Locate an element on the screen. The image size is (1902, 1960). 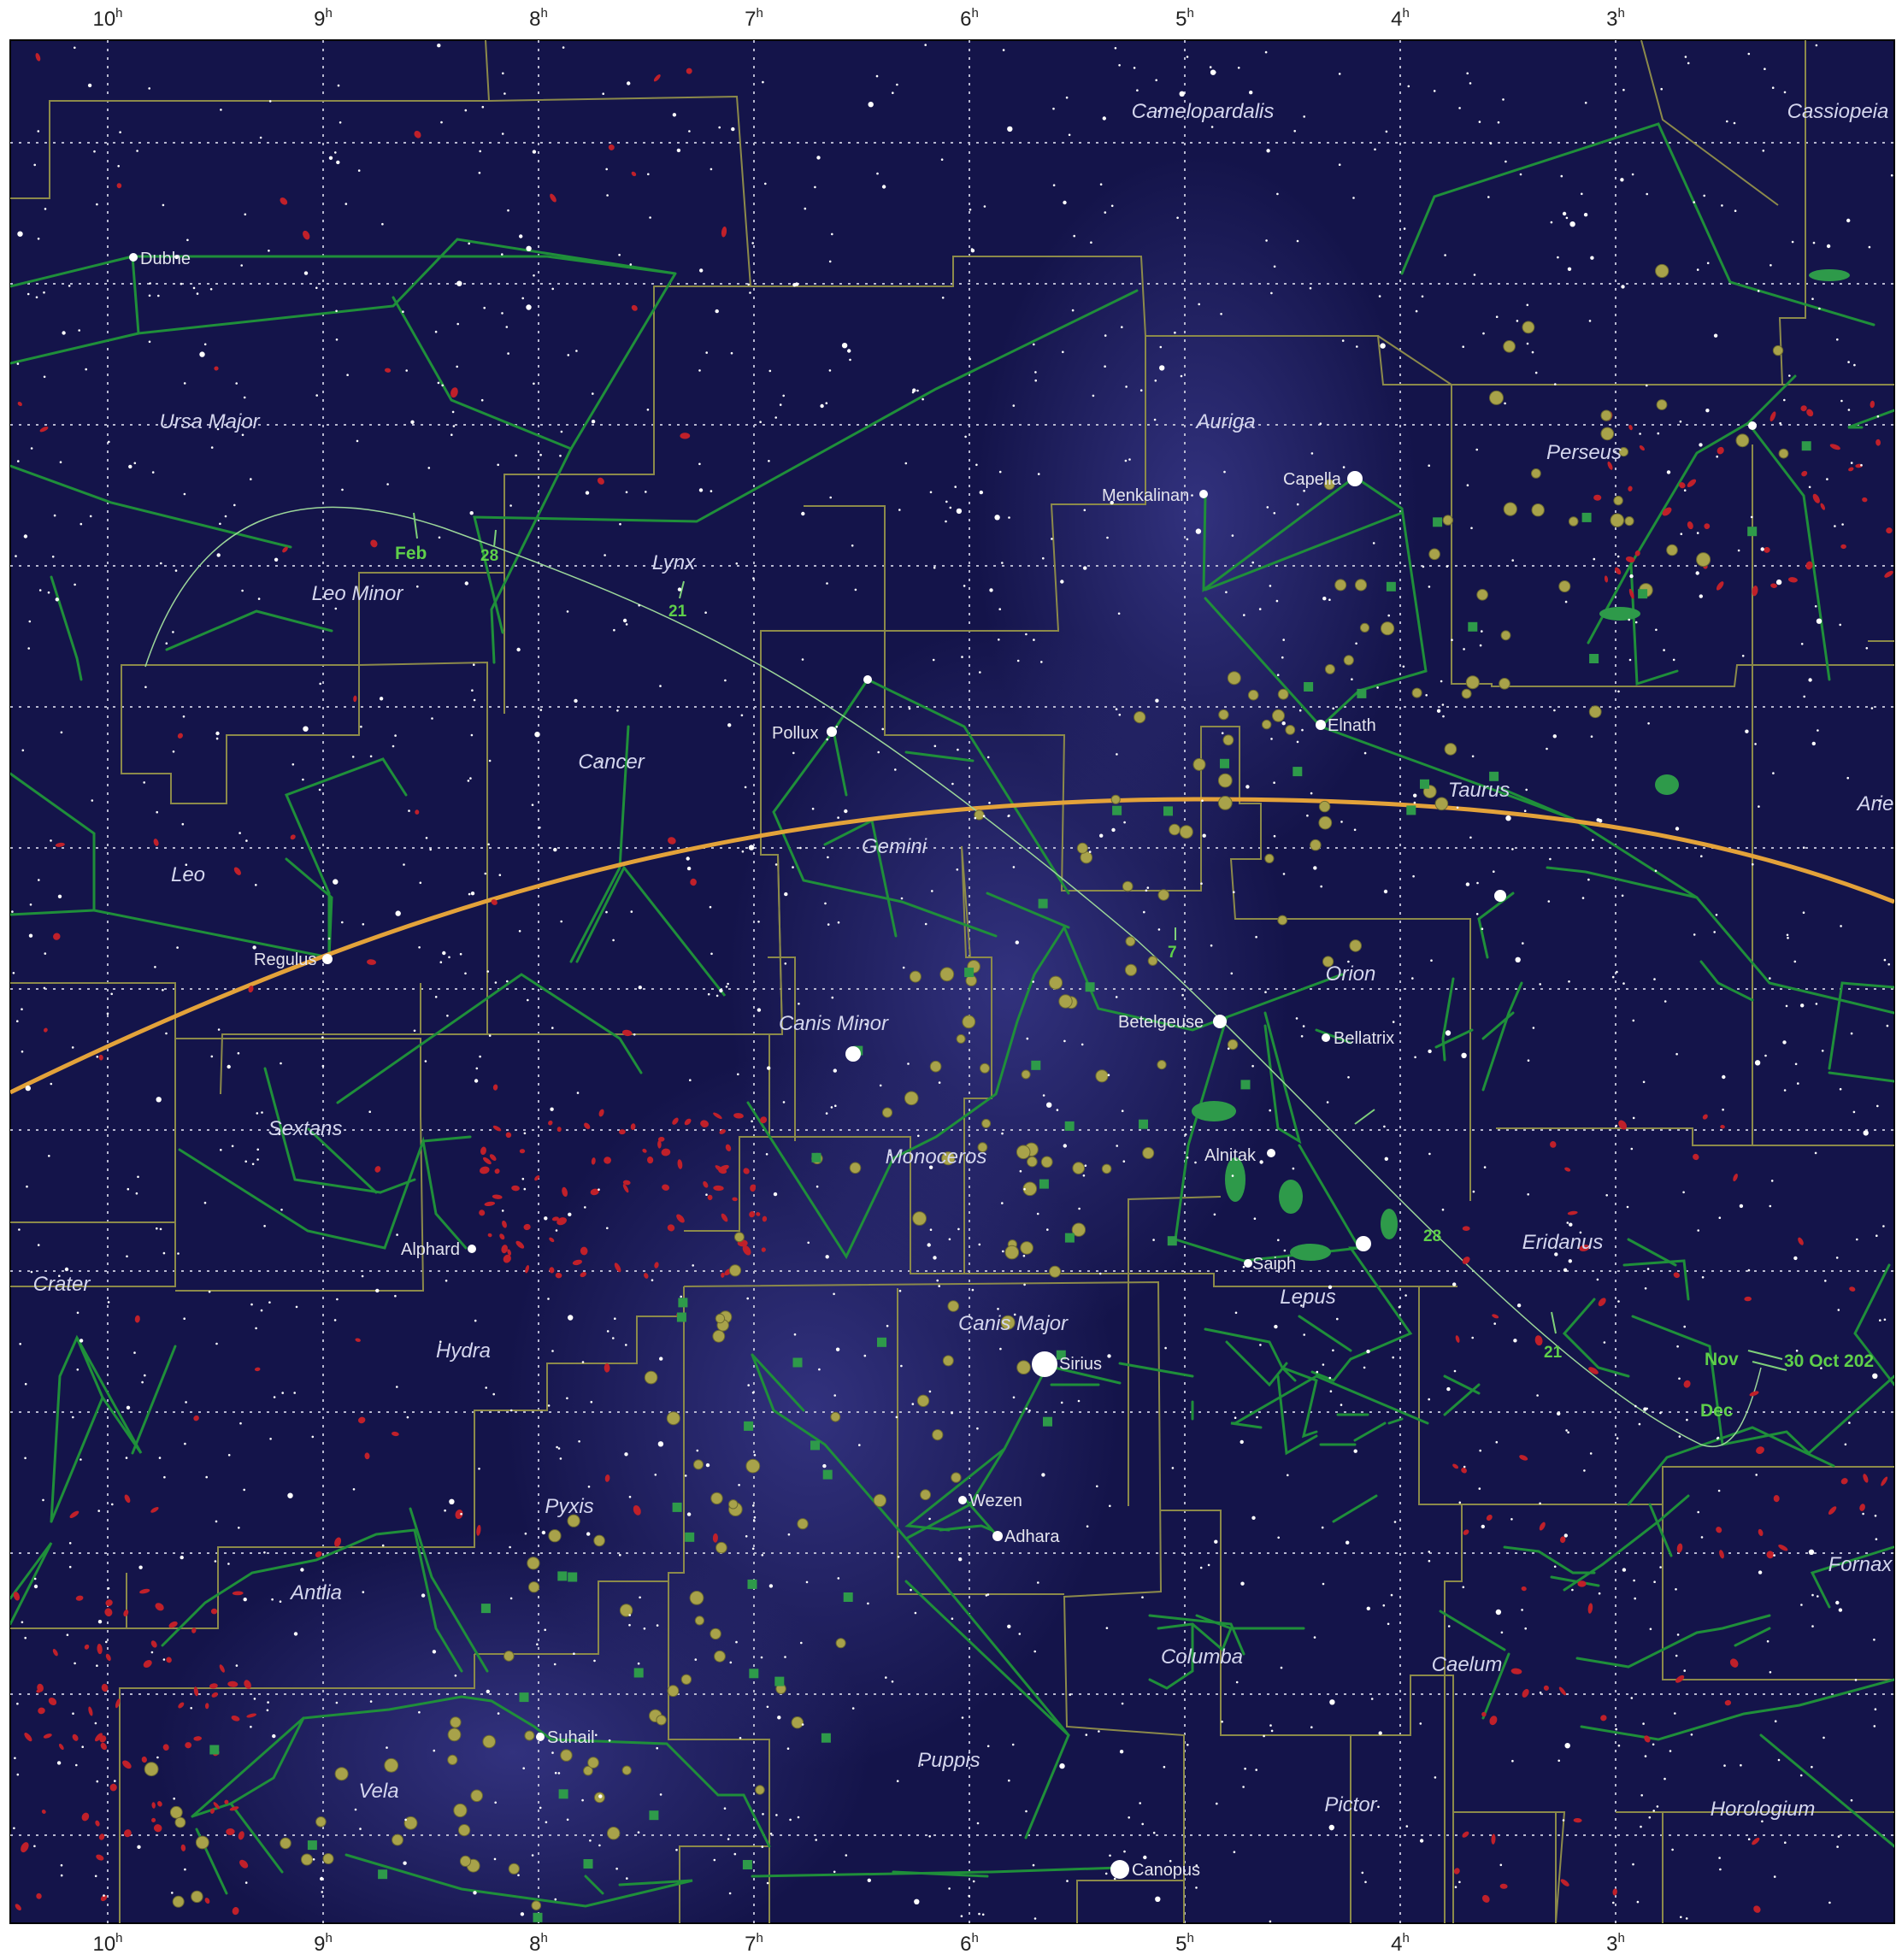
label-horologium: Horologium is located at coordinates (1763, 1810).